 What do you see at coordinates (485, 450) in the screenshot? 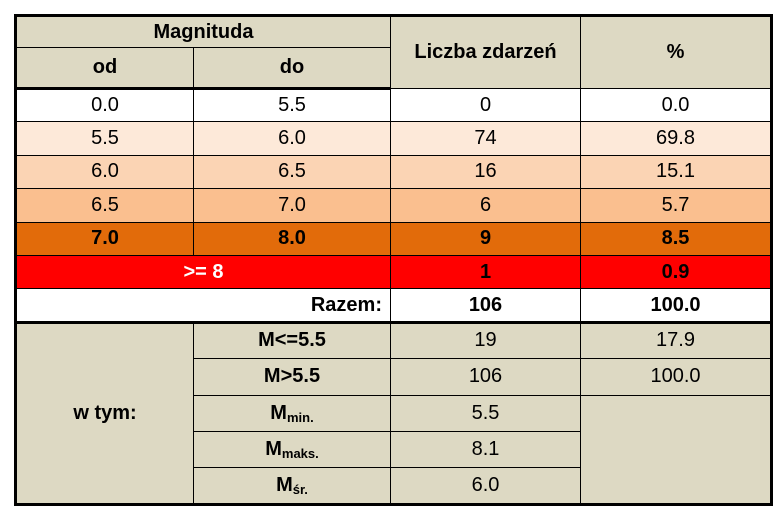
I see `mmax-value: 8.1` at bounding box center [485, 450].